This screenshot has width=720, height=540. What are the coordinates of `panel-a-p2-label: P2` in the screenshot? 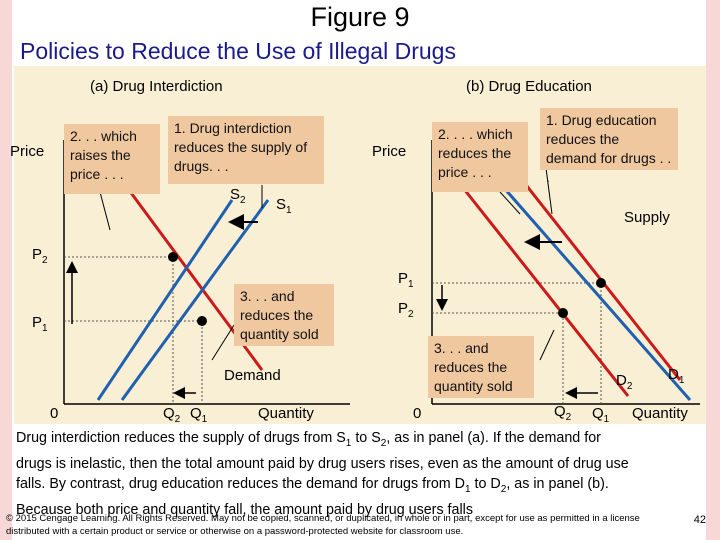 It's located at (40, 256).